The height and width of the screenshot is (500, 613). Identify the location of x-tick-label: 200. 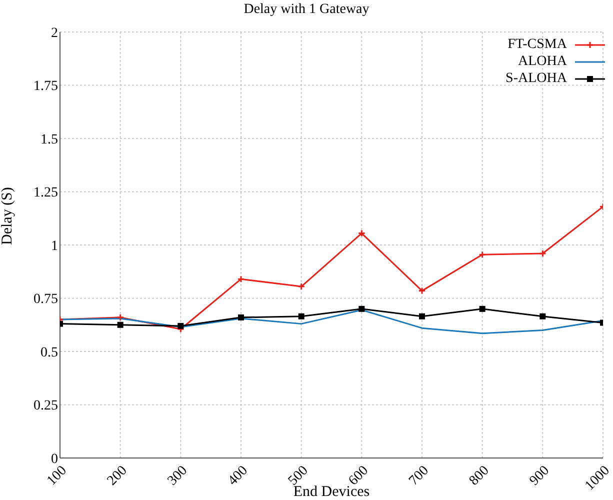
(117, 476).